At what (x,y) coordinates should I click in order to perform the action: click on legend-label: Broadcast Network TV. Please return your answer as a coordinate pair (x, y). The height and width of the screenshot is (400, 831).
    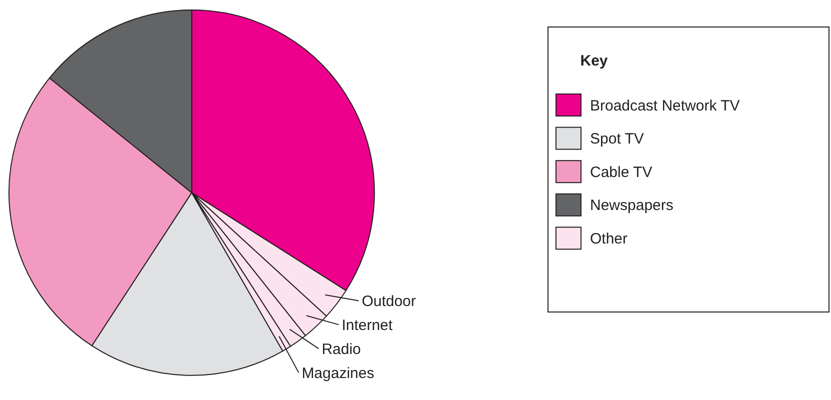
    Looking at the image, I should click on (665, 105).